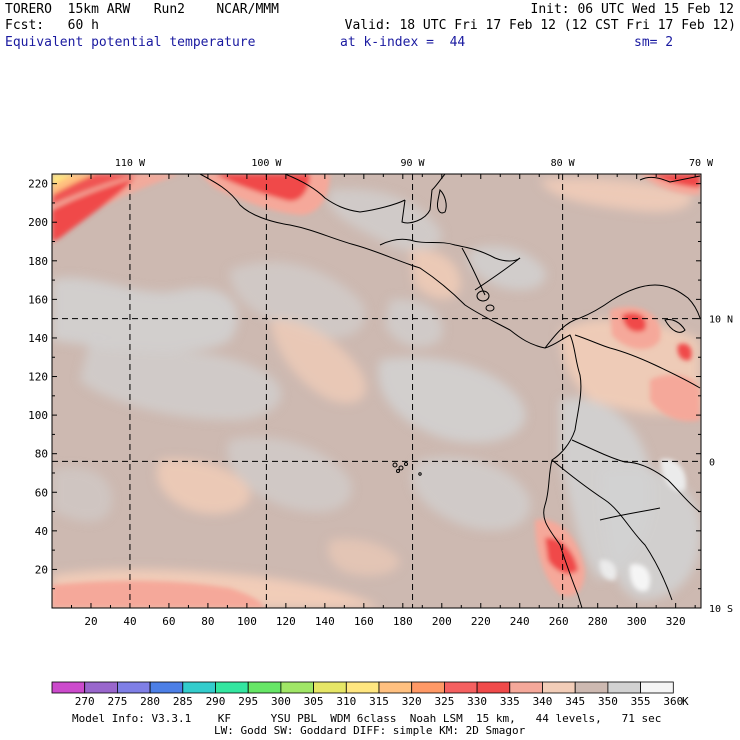 The image size is (740, 740). I want to click on longitude-label: 90 W, so click(413, 163).